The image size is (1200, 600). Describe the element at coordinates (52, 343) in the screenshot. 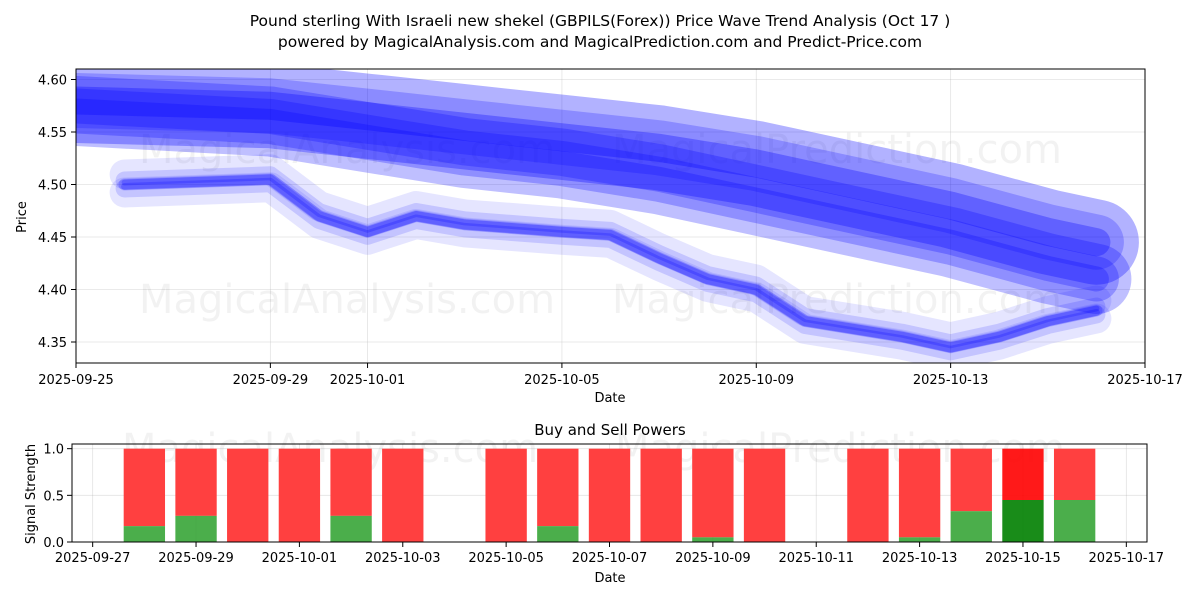

I see `top-y-tick-label: 4.35` at that location.